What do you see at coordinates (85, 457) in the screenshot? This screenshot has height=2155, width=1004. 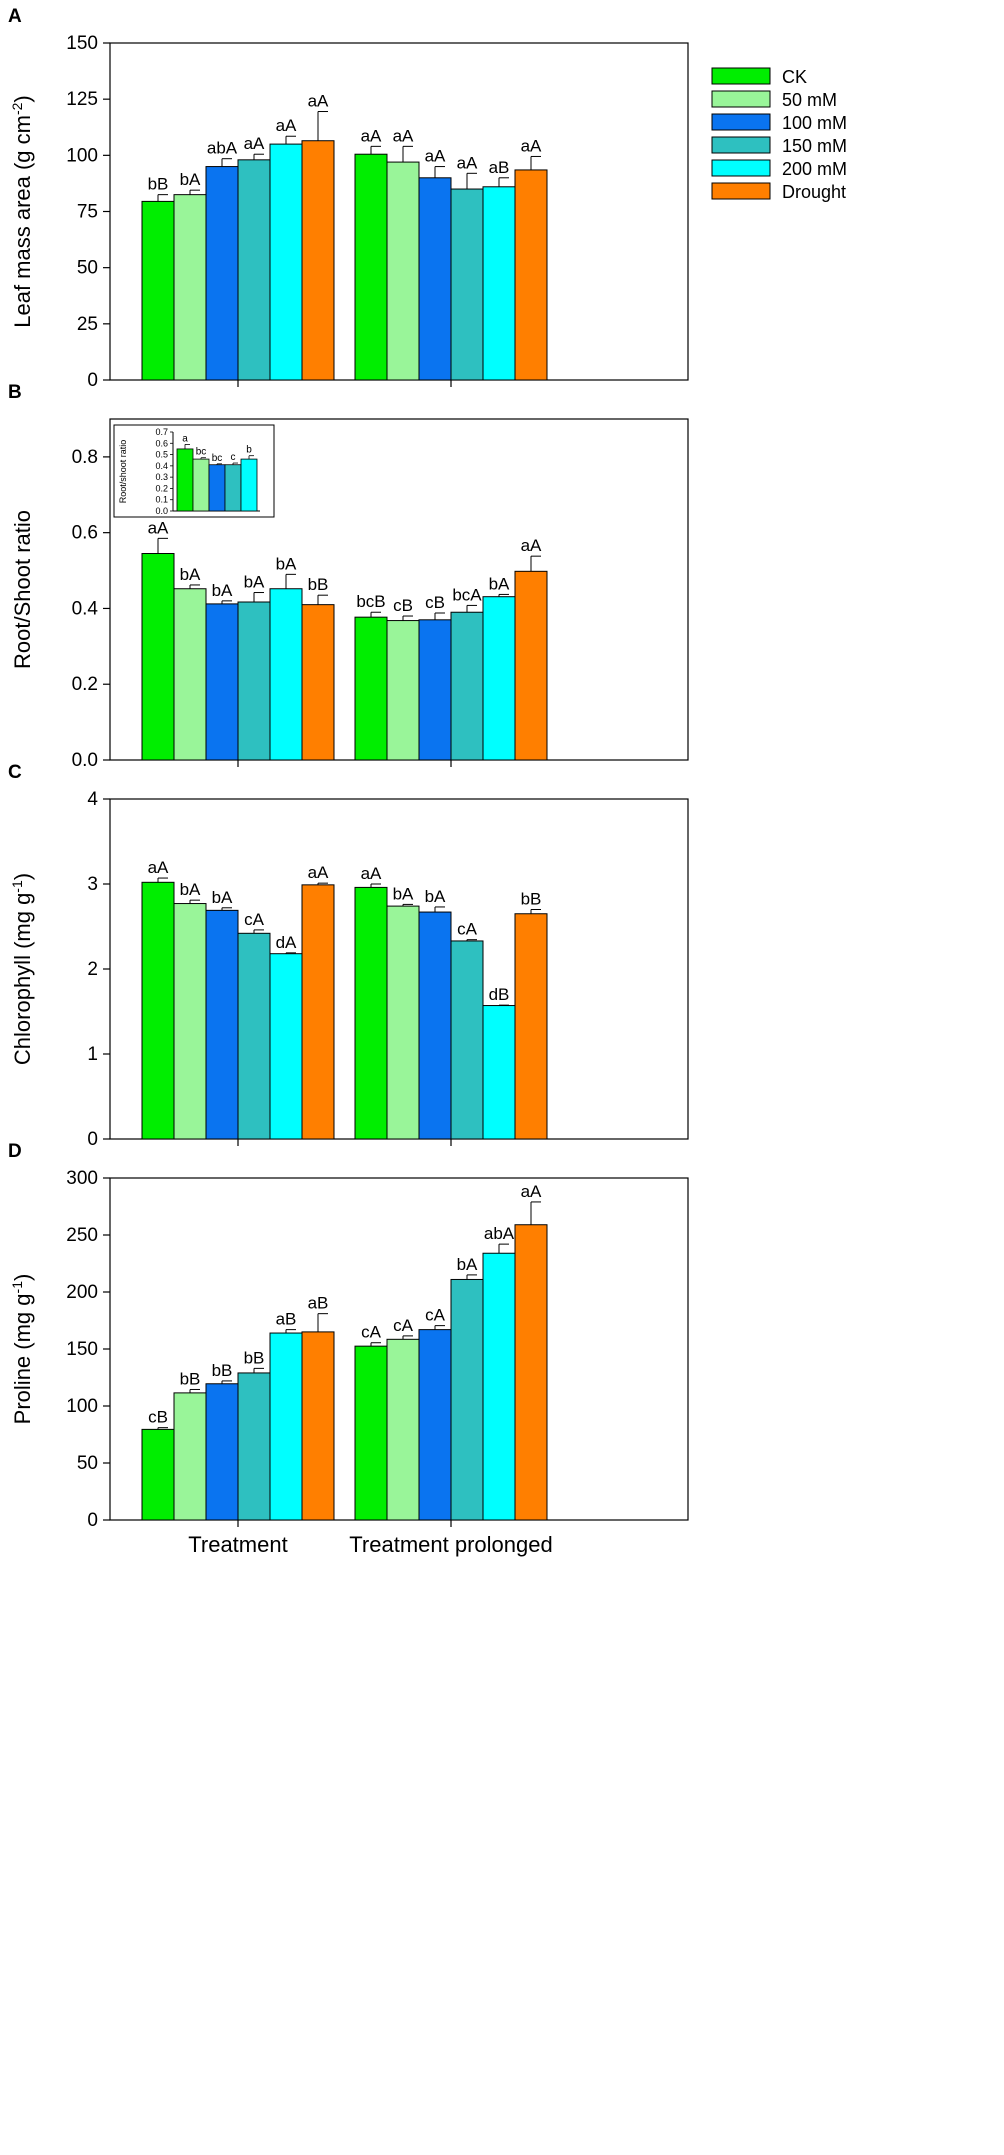 I see `y-tick-label: 0.8` at bounding box center [85, 457].